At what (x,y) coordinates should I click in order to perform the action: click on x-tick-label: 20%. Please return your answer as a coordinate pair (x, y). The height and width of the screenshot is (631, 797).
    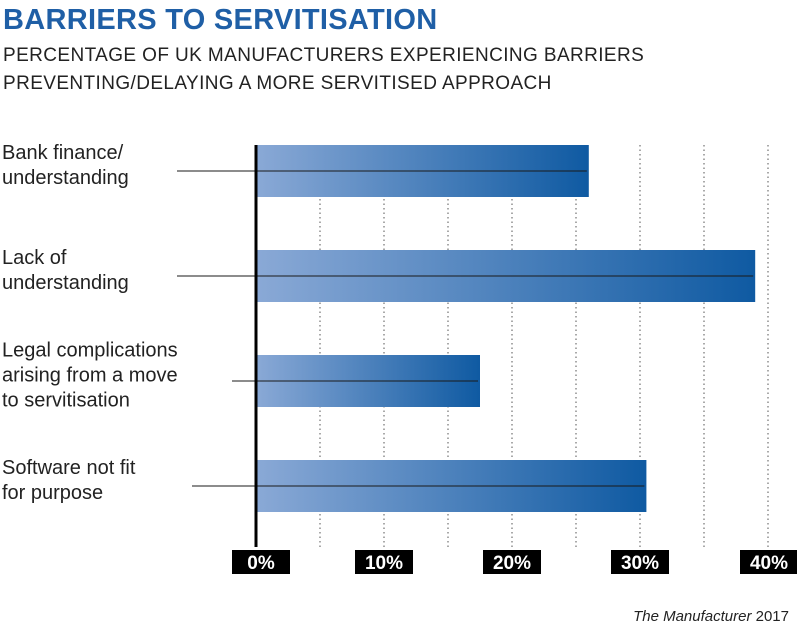
    Looking at the image, I should click on (512, 563).